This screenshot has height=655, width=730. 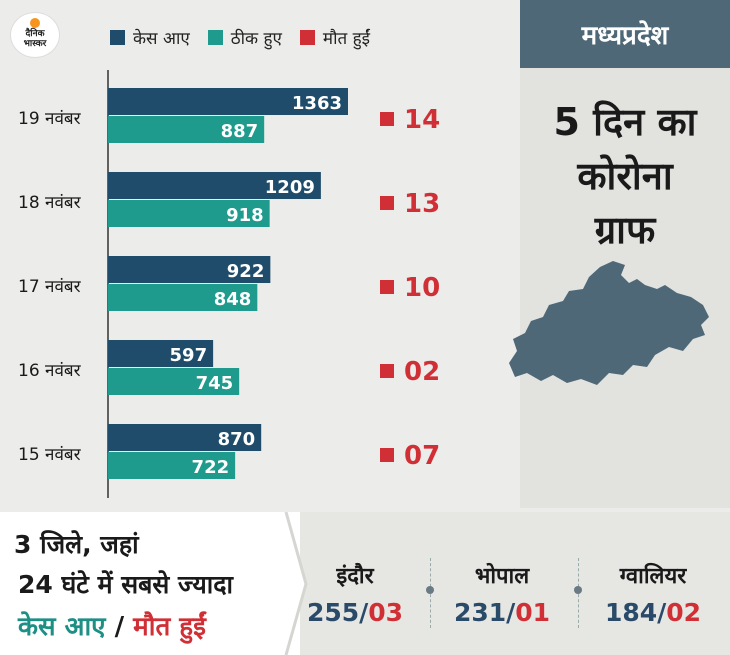 I want to click on category-label: 18 नवंबर, so click(x=50, y=203).